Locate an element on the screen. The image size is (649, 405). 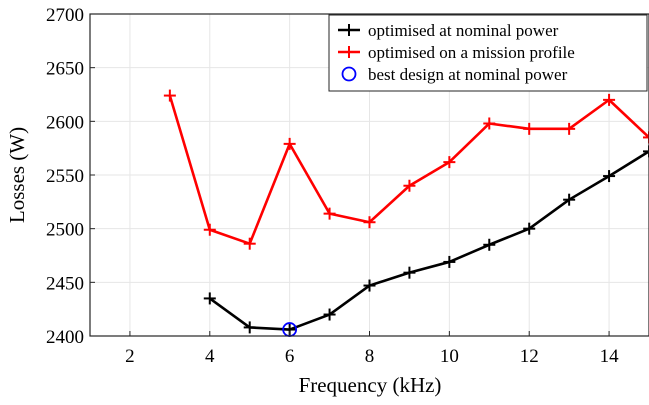
legend-label: optimised at nominal power is located at coordinates (463, 30).